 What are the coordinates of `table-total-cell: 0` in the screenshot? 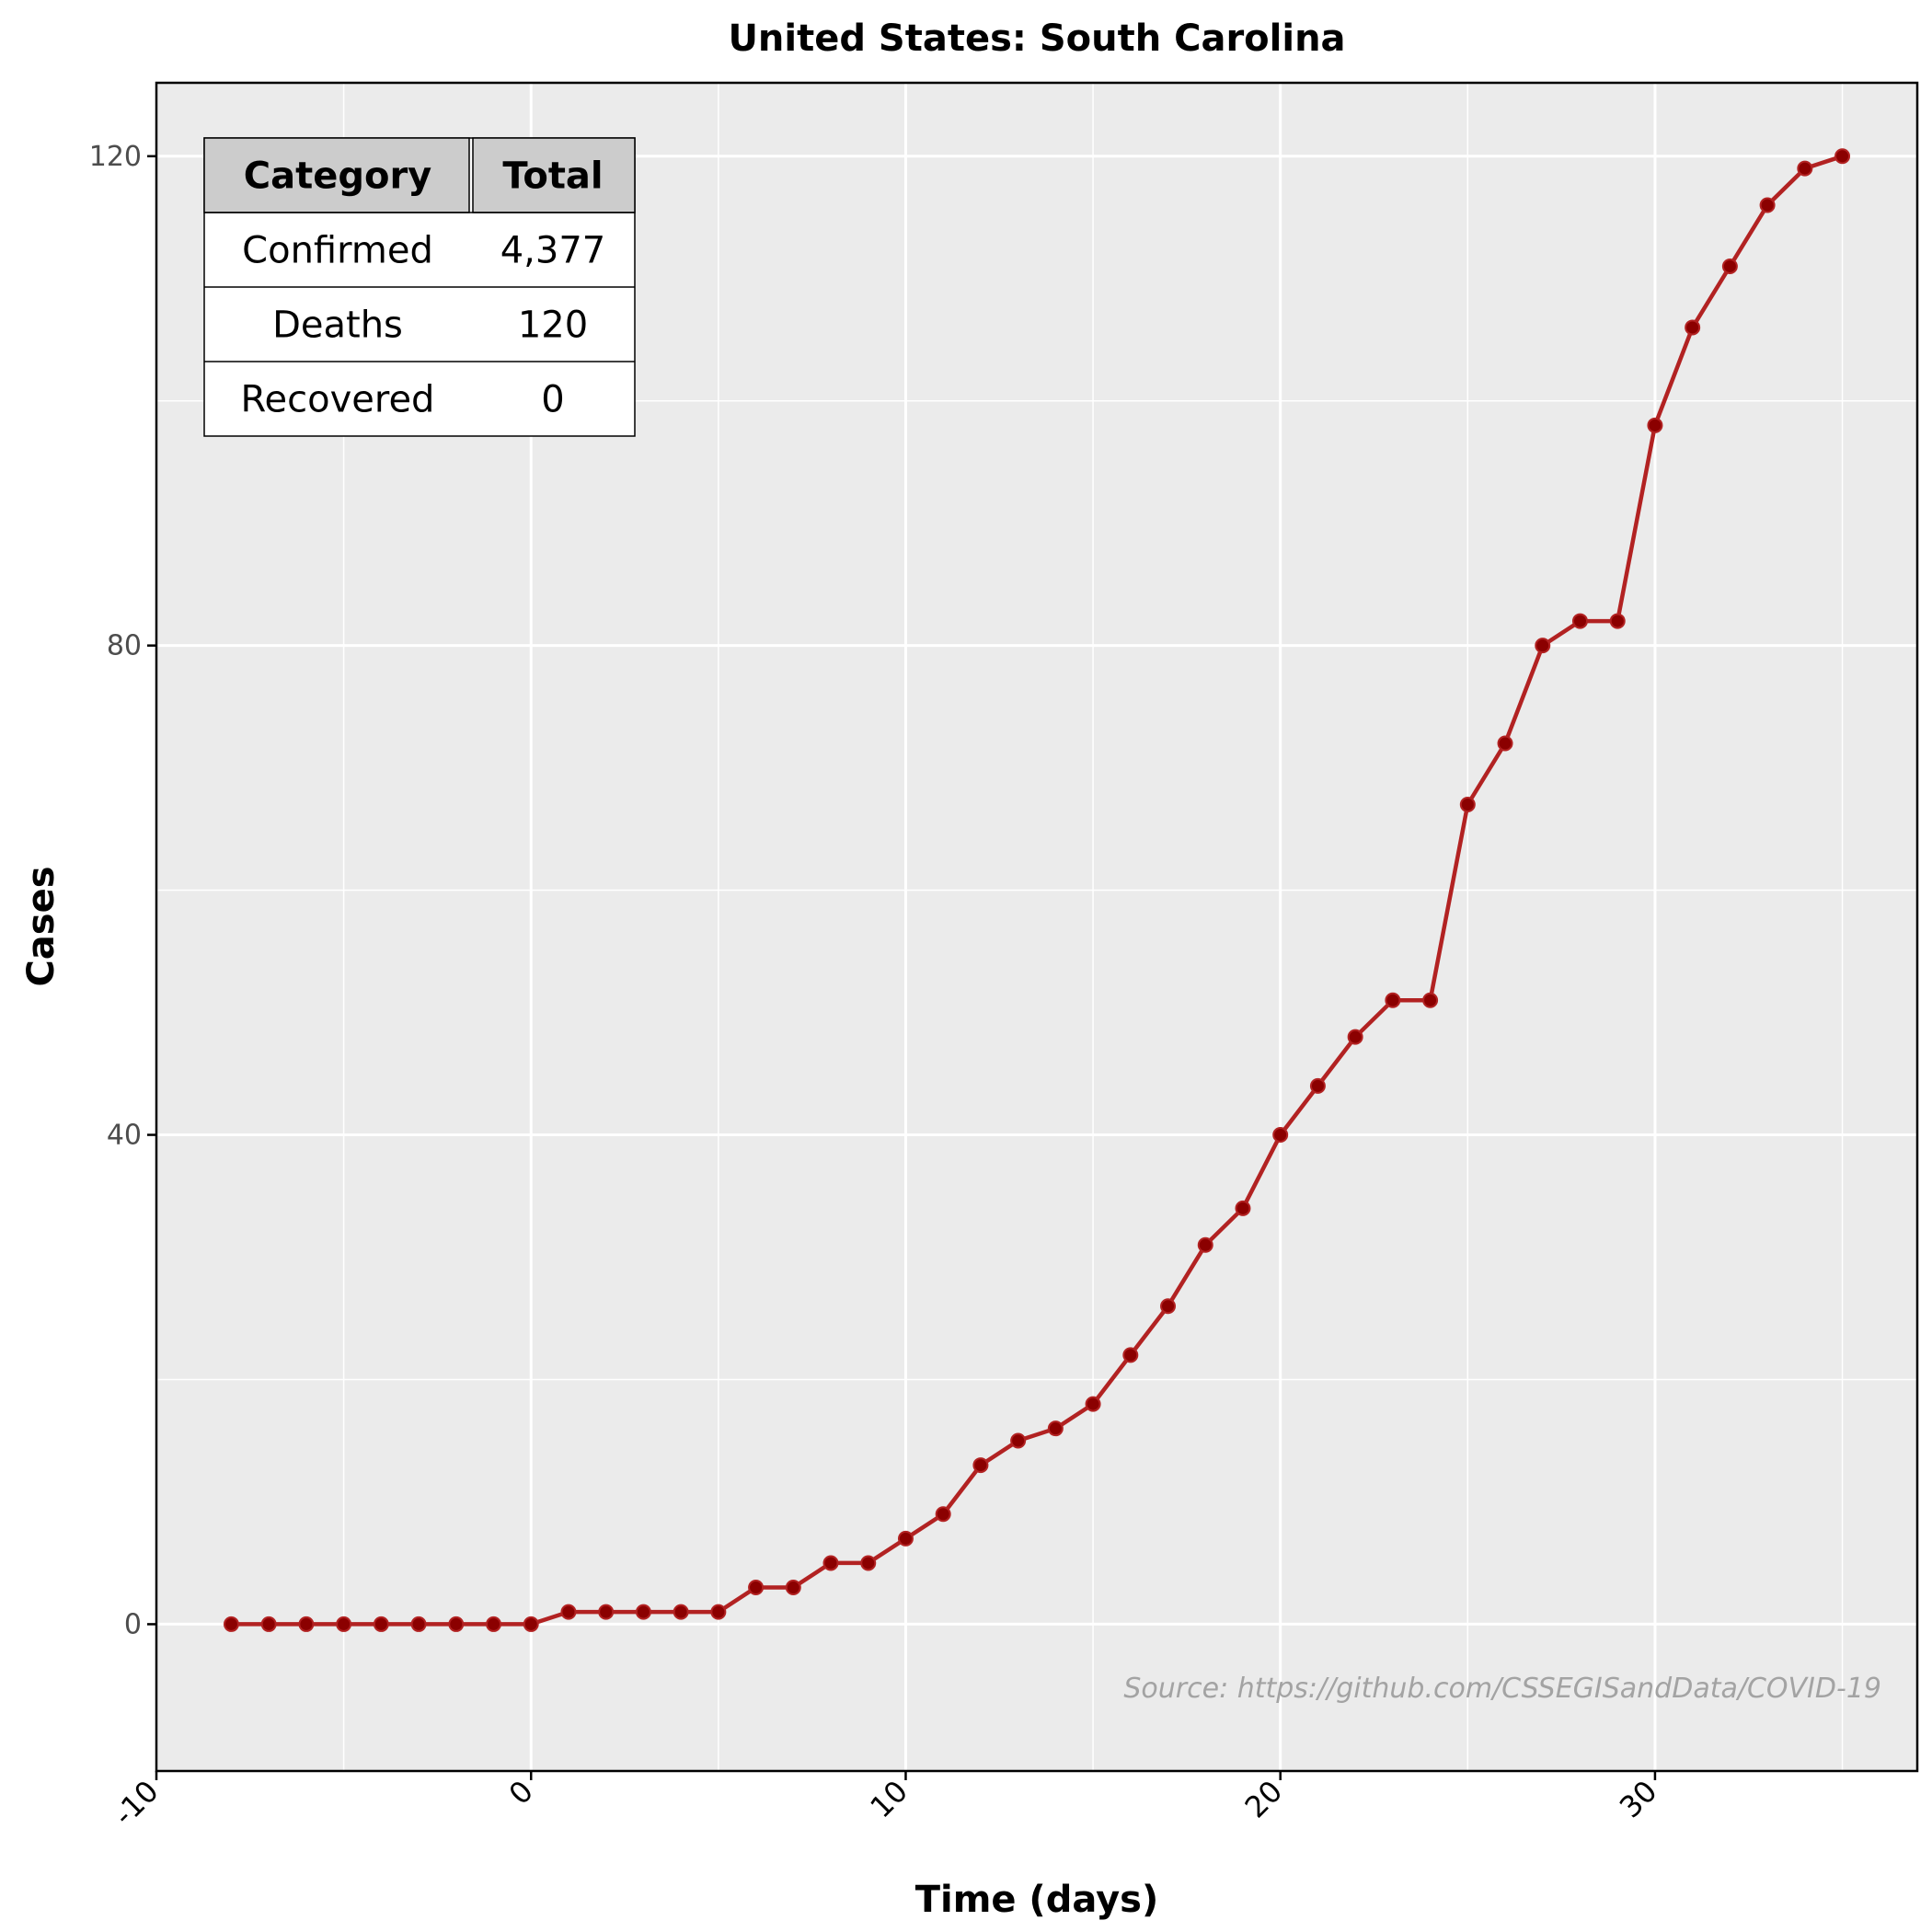 It's located at (552, 400).